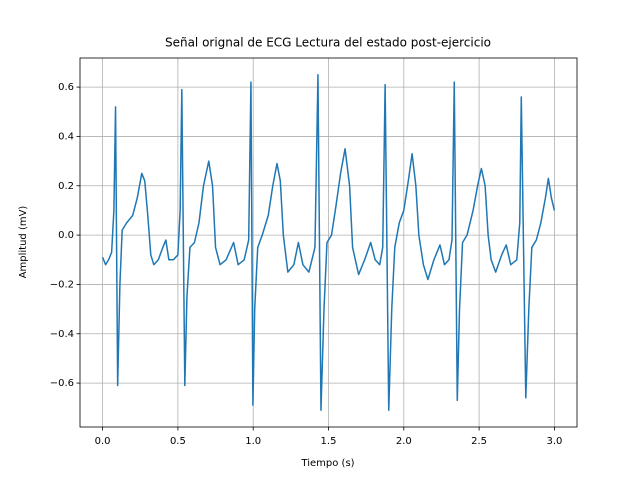 The height and width of the screenshot is (480, 640). Describe the element at coordinates (66, 87) in the screenshot. I see `y-tick-label: 0.6` at that location.